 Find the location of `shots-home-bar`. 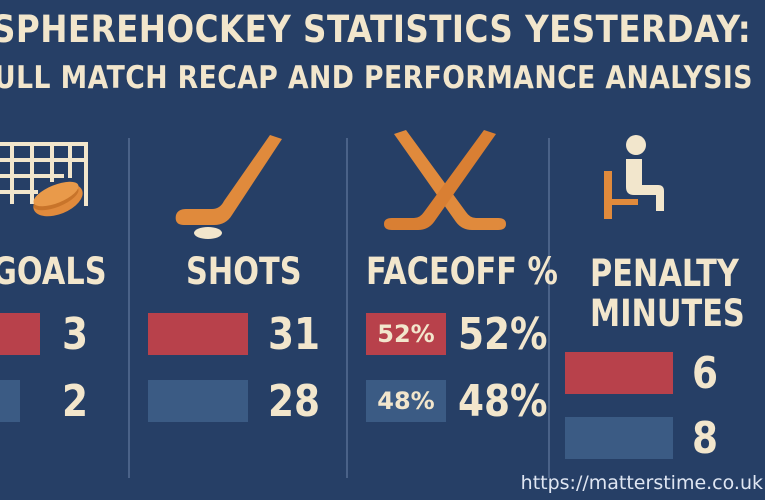

shots-home-bar is located at coordinates (198, 334).